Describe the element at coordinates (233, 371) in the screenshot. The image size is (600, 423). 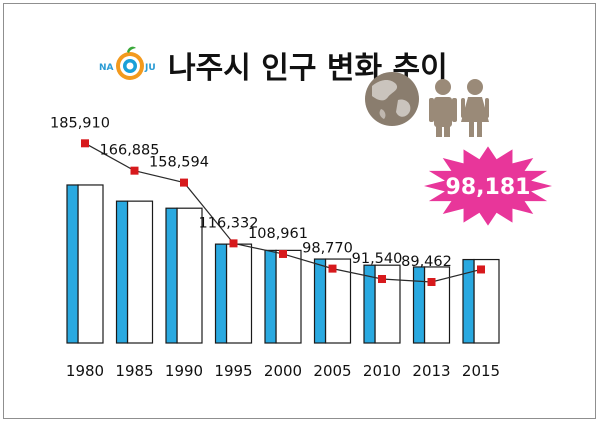
I see `year-label-1995: 1995` at that location.